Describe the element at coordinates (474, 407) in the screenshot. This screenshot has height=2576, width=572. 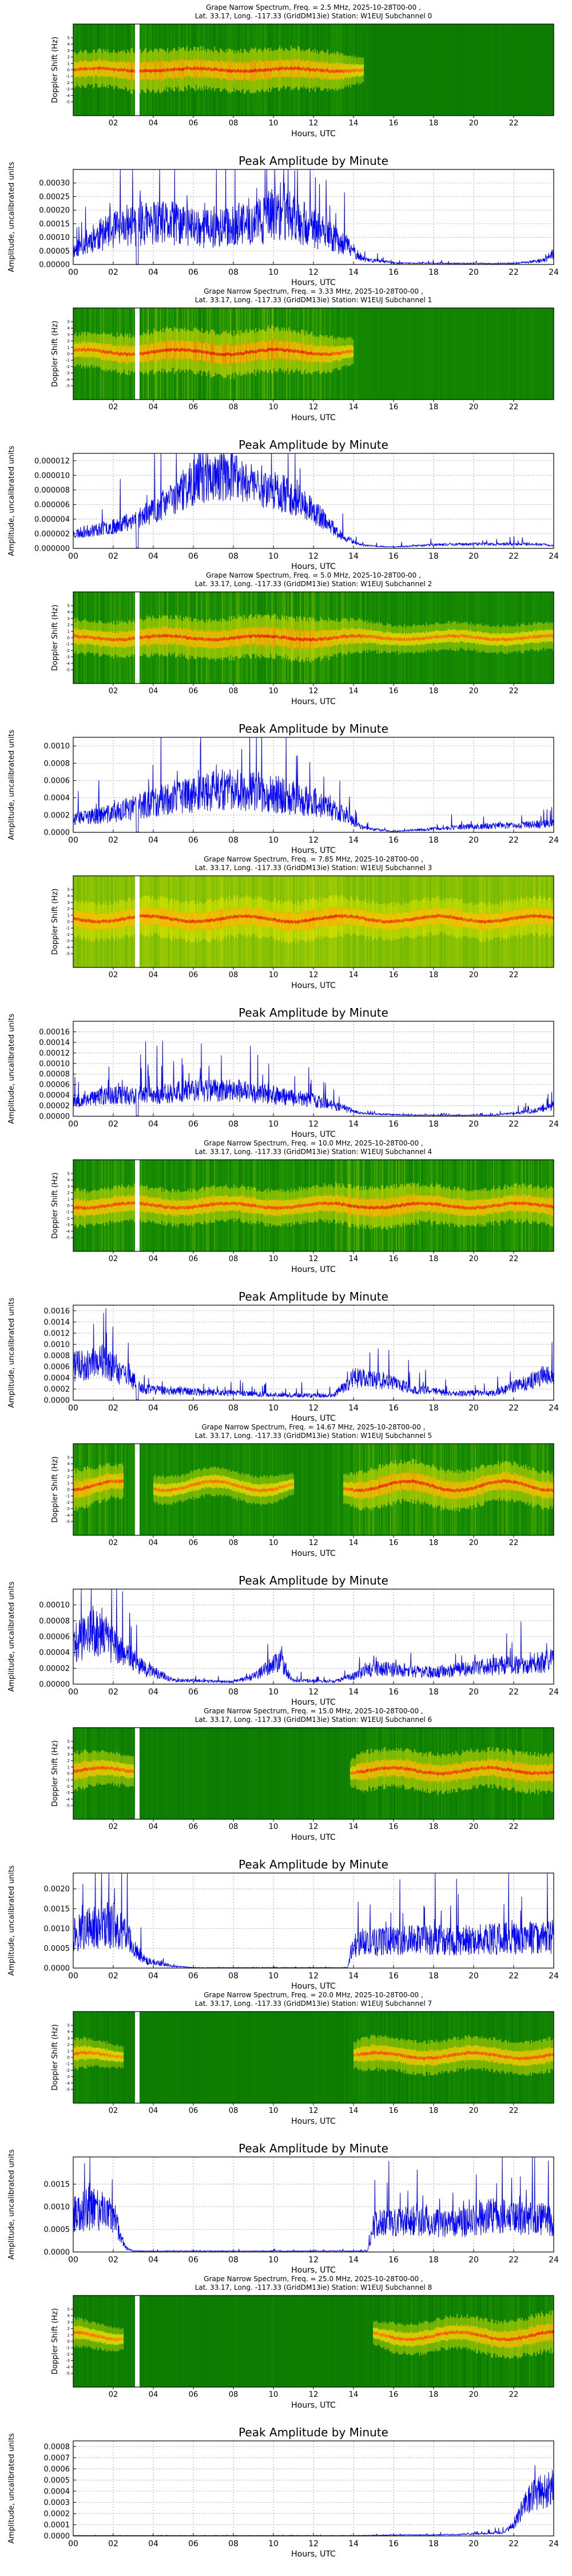
I see `spectrogram-xtick-label: 20` at that location.